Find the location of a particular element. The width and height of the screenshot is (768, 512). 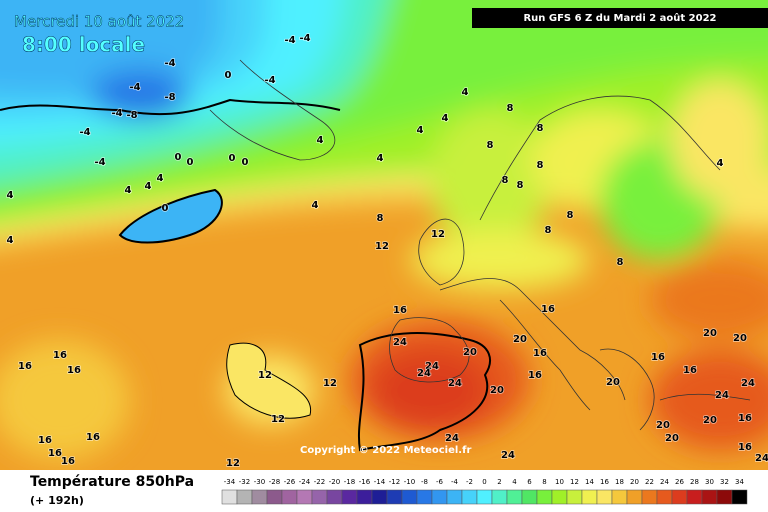

scale-tick-label: -8 is located at coordinates (424, 482).